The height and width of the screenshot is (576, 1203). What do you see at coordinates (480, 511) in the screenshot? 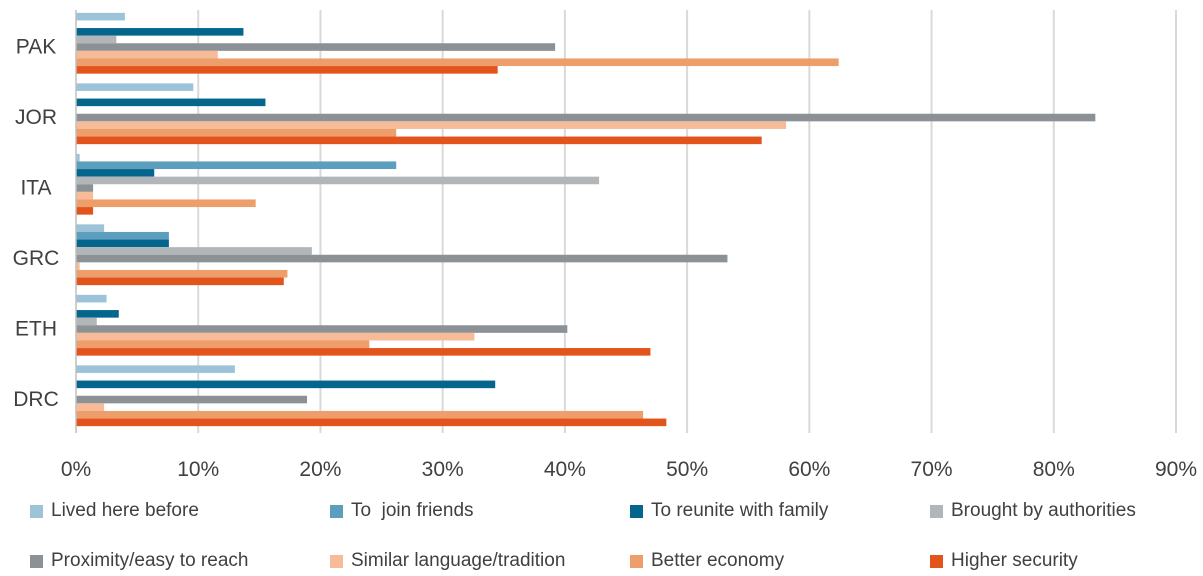
I see `legend-item: To join friends` at bounding box center [480, 511].